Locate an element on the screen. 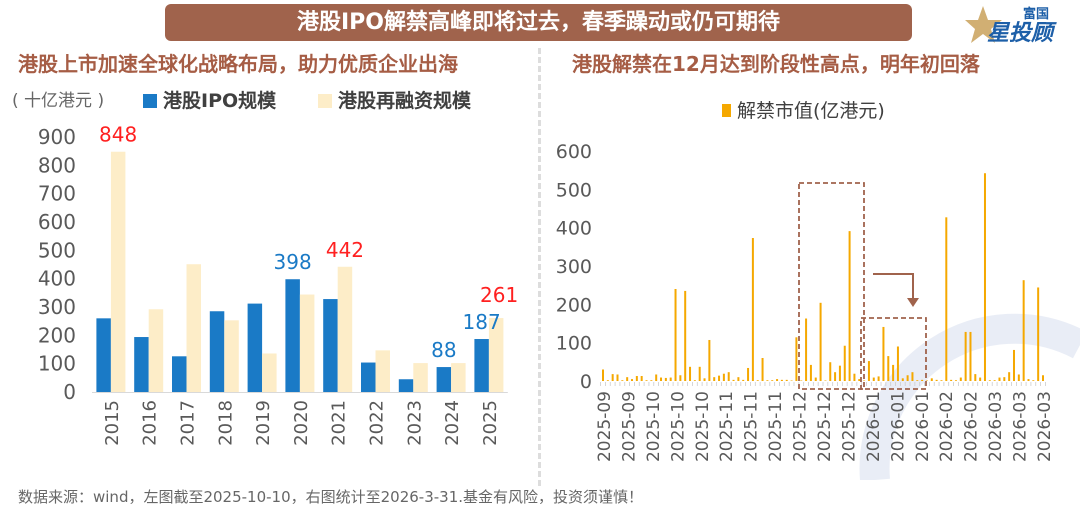 Image resolution: width=1080 pixels, height=512 pixels. x-tick-label: 2021 is located at coordinates (339, 423).